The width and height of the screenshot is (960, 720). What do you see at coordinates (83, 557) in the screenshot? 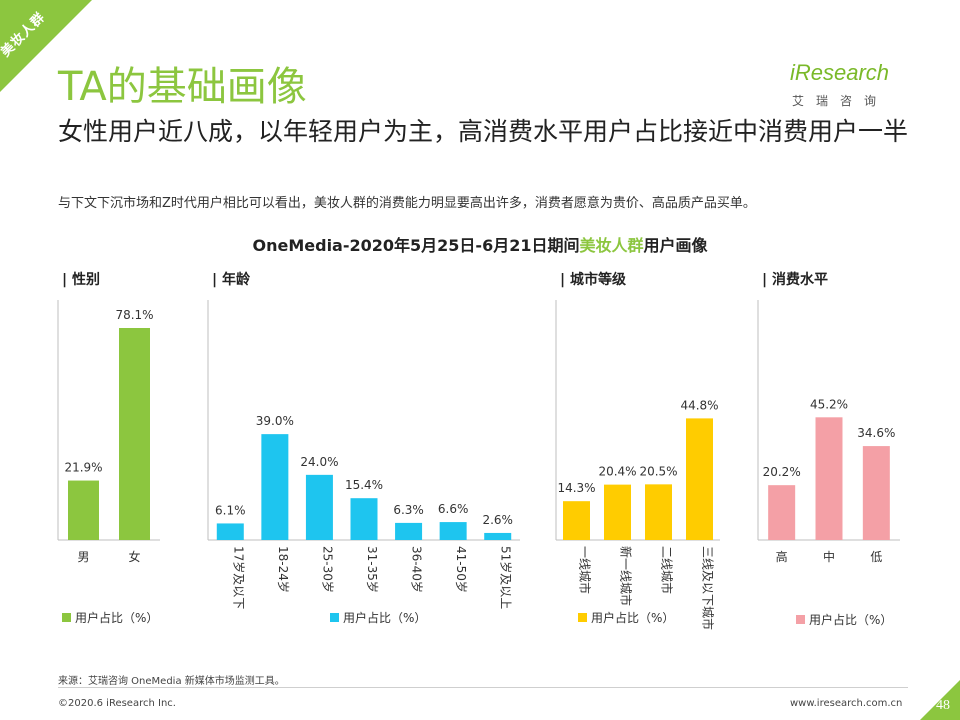
I see `chart-0-category-label: 男` at bounding box center [83, 557].